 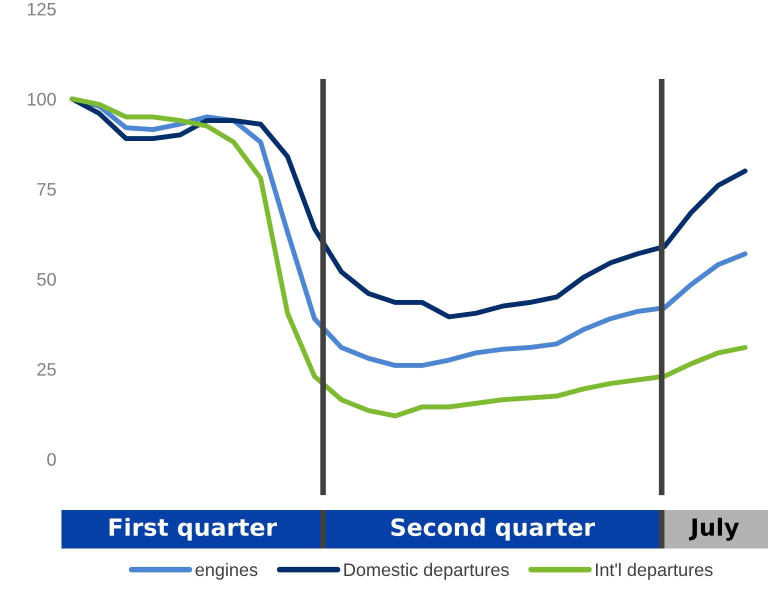 I want to click on legend-label: Int'l departures, so click(x=654, y=571).